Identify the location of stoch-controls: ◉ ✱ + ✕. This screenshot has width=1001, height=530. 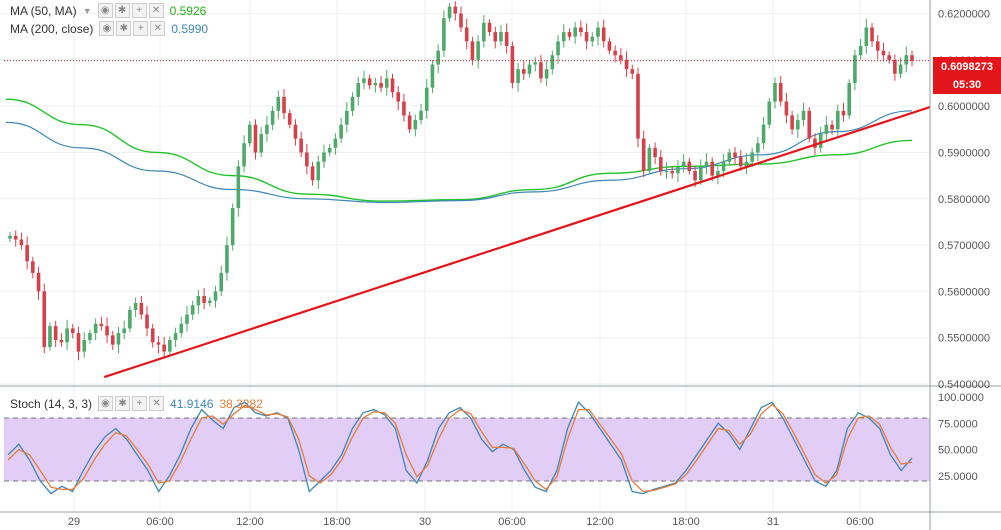
(131, 403).